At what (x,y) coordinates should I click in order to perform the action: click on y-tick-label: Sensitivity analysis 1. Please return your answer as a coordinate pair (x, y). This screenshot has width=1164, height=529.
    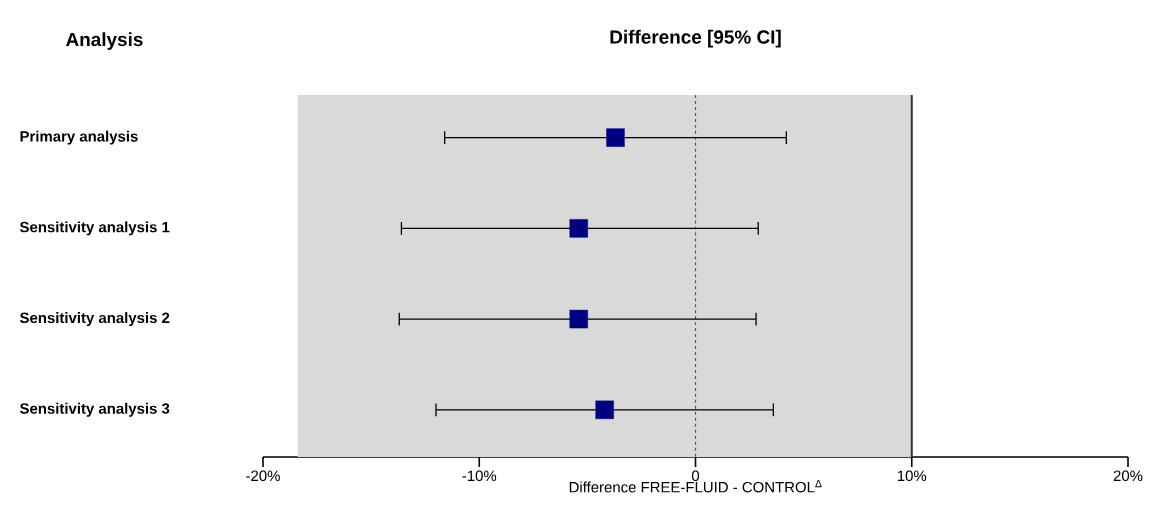
    Looking at the image, I should click on (94, 228).